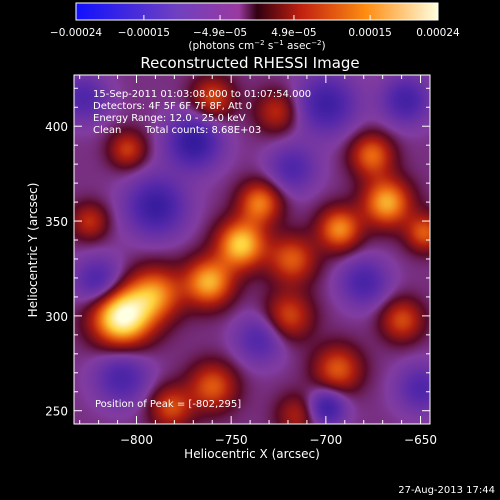  What do you see at coordinates (278, 440) in the screenshot?
I see `x-tick-labels: −800 −750 −700 −650` at bounding box center [278, 440].